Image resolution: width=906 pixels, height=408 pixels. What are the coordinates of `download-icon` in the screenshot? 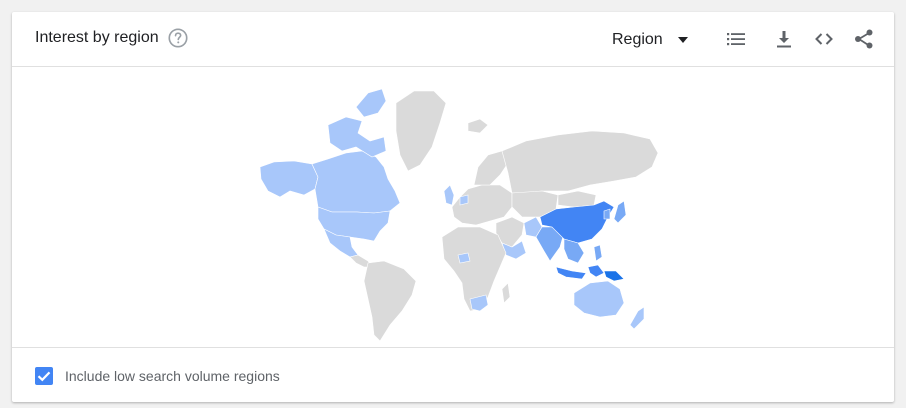 It's located at (784, 39).